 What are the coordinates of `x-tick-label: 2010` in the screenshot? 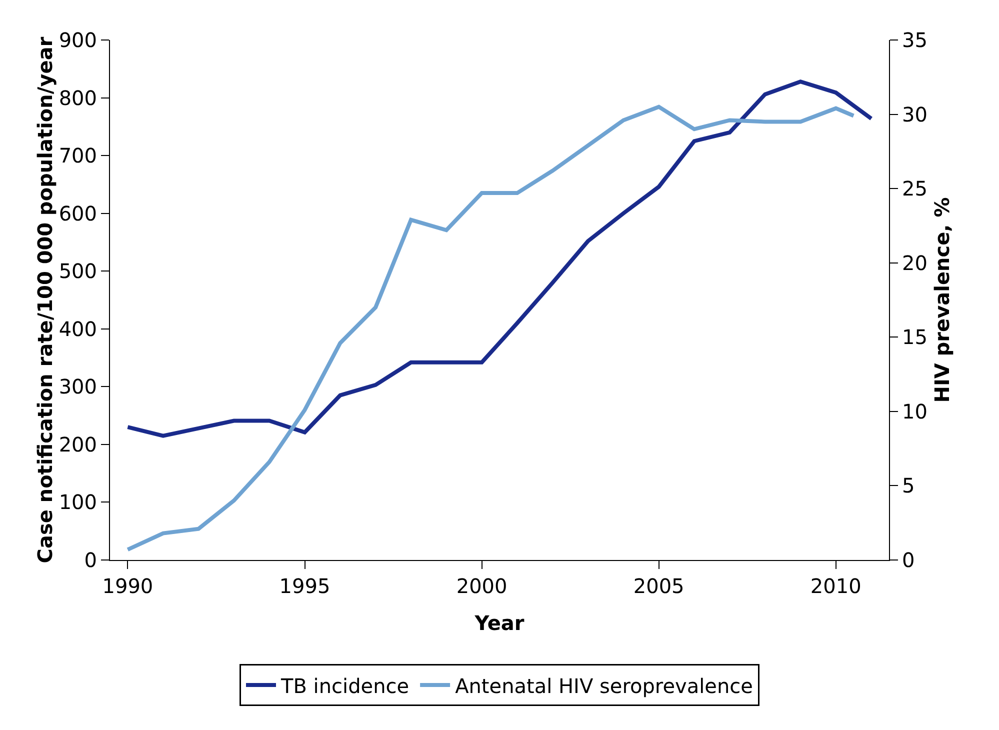 It's located at (836, 586).